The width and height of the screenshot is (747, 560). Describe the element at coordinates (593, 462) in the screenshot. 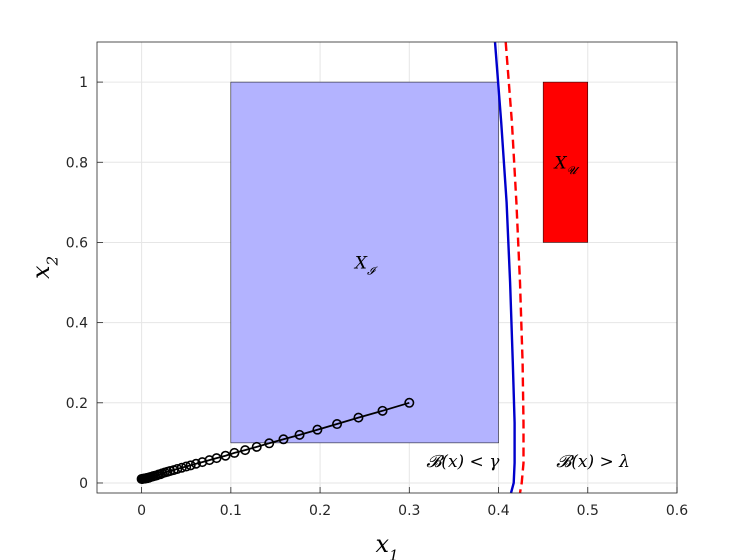

I see `annotation-barrier-above-lambda: 𝓑(x) > λ` at that location.